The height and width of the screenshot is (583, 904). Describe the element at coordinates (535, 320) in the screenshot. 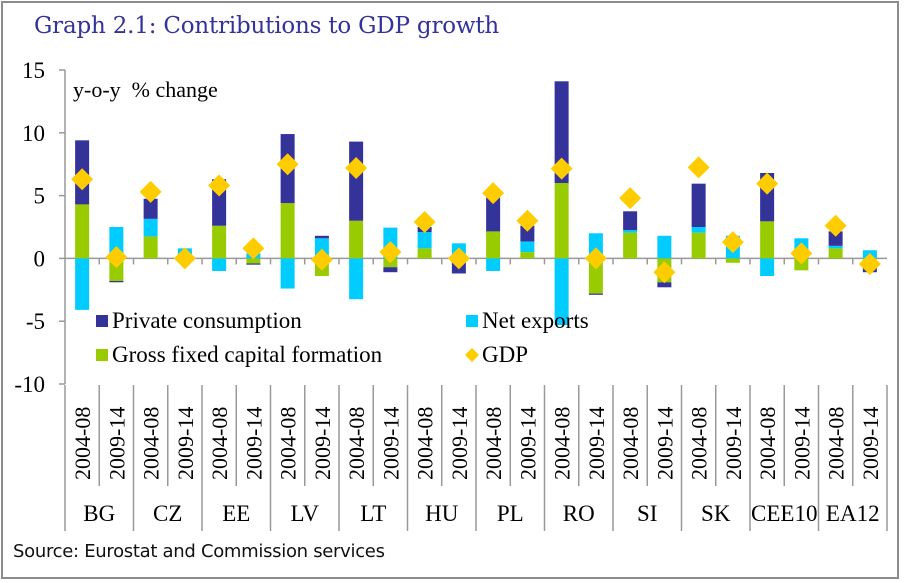

I see `legend-label: Net exports` at that location.